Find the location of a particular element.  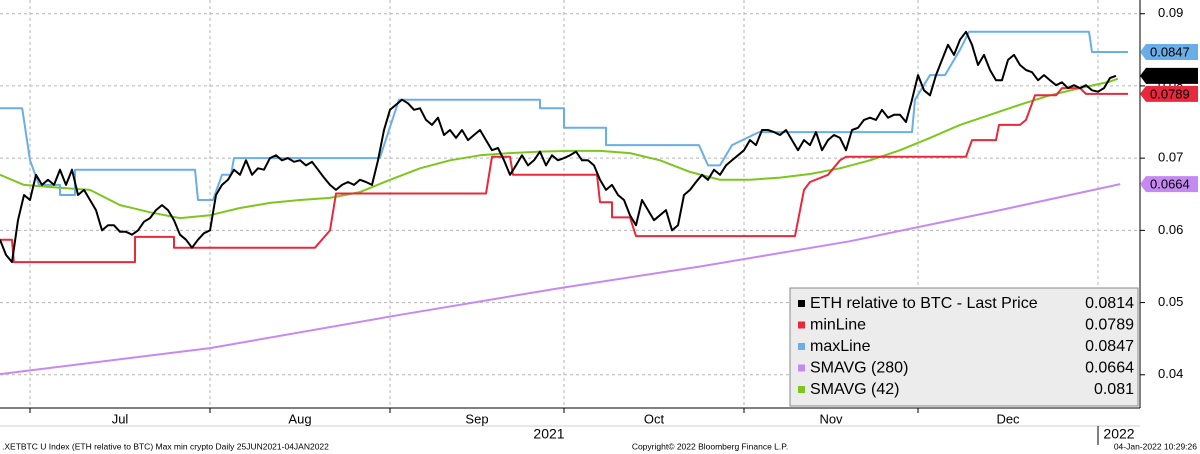

x-tick-label: Jul is located at coordinates (120, 418).